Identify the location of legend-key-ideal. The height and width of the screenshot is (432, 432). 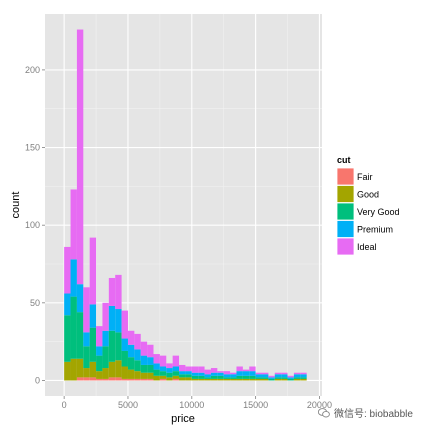
(345, 246).